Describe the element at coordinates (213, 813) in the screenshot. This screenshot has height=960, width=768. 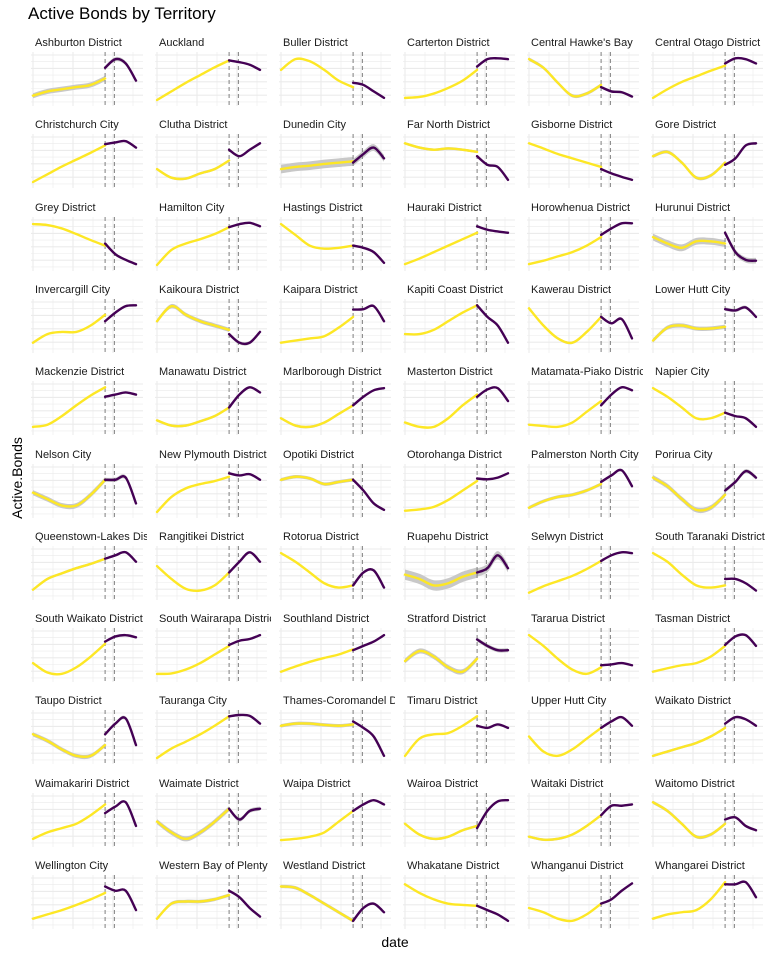
I see `facet-panel: Waimate District` at that location.